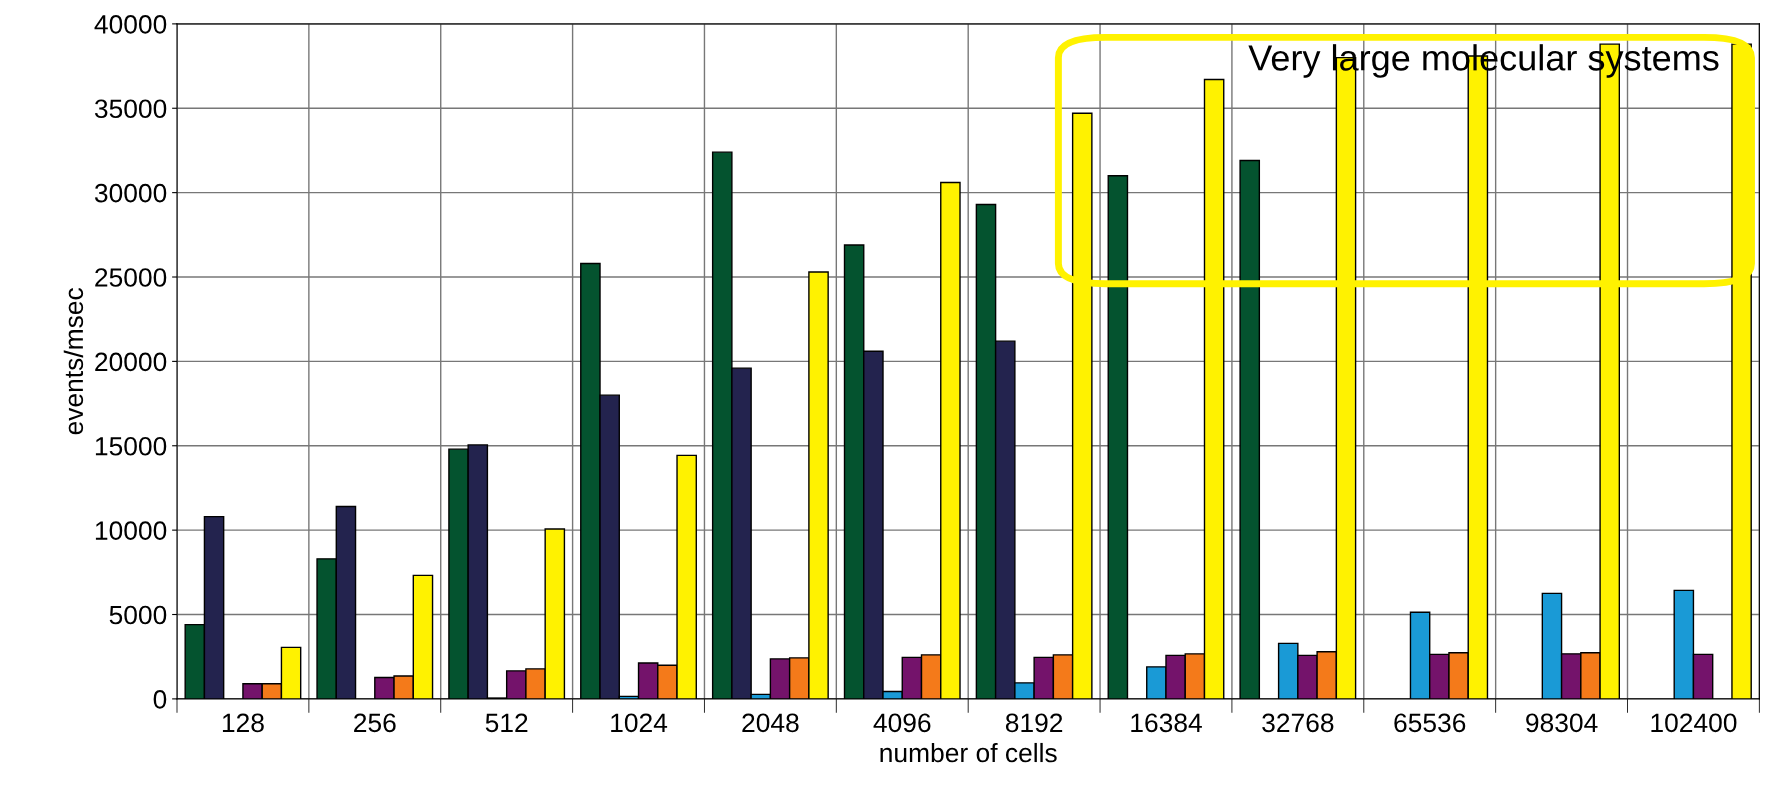 This screenshot has height=796, width=1770. Describe the element at coordinates (1694, 723) in the screenshot. I see `x-tick-label: 102400` at that location.